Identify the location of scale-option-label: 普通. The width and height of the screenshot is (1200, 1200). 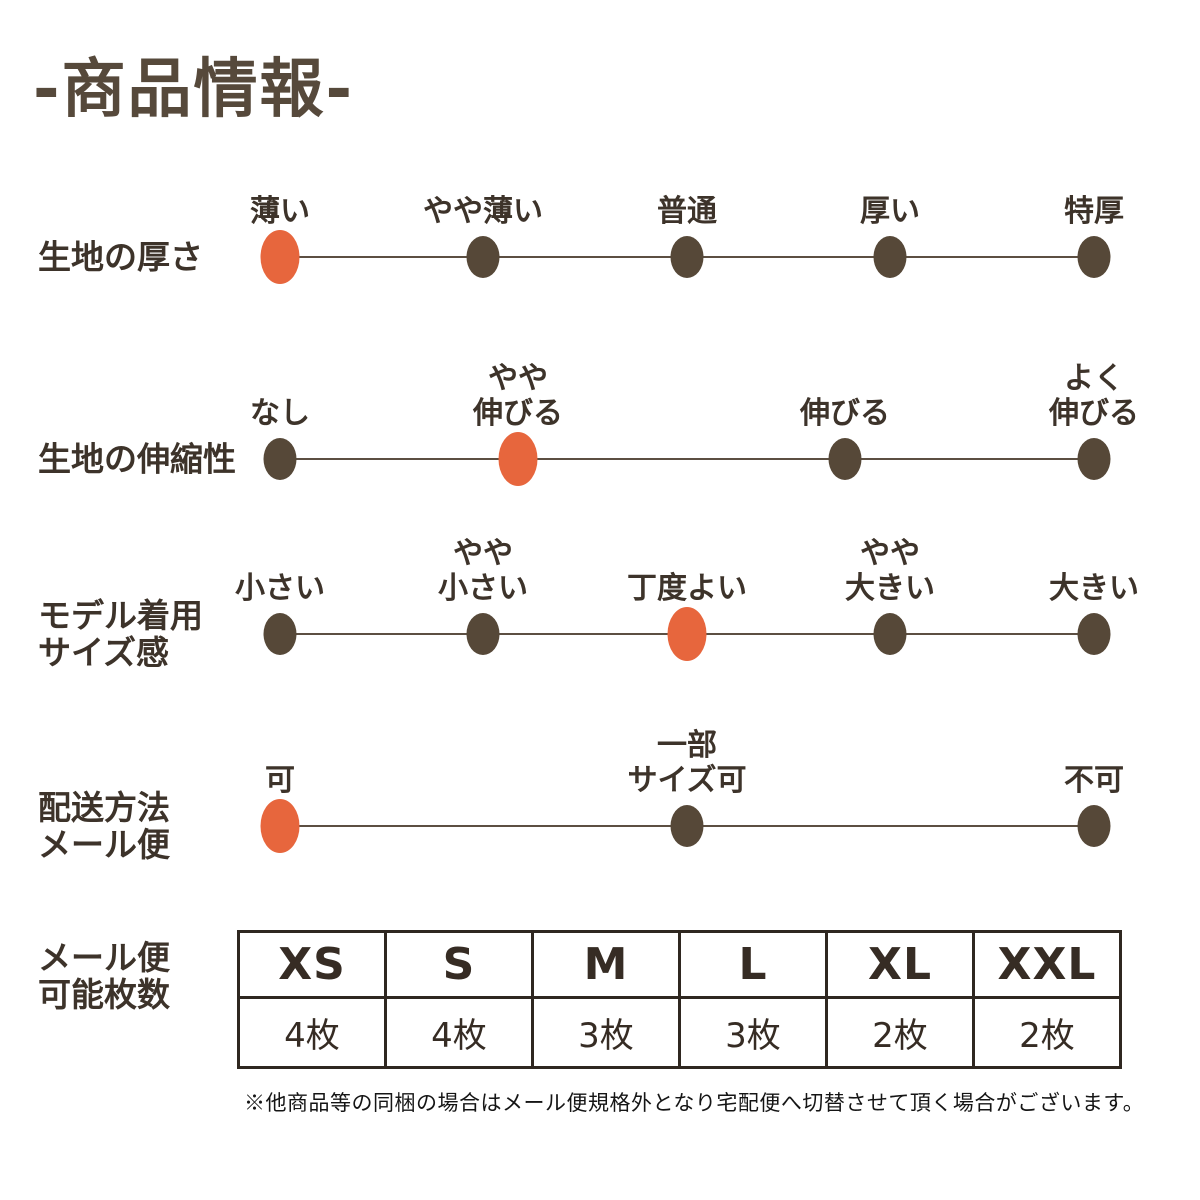
(687, 211).